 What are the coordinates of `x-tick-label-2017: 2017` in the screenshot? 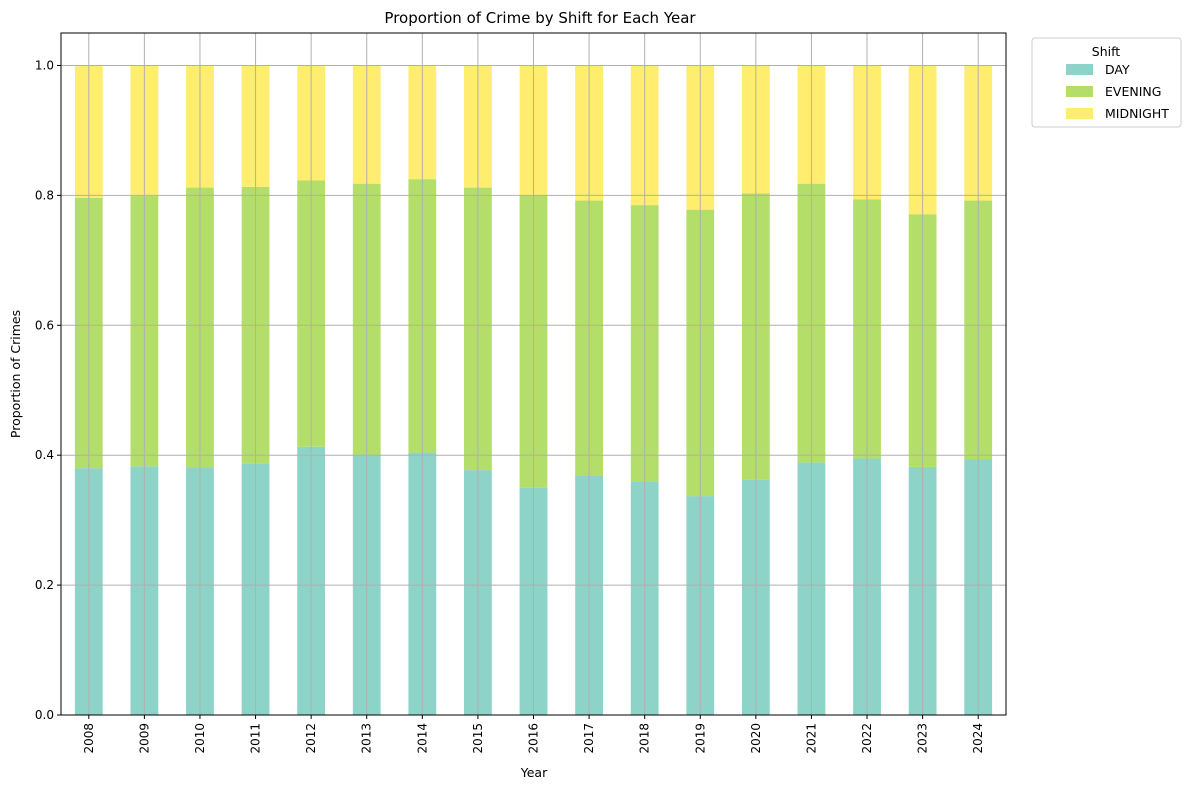 It's located at (589, 738).